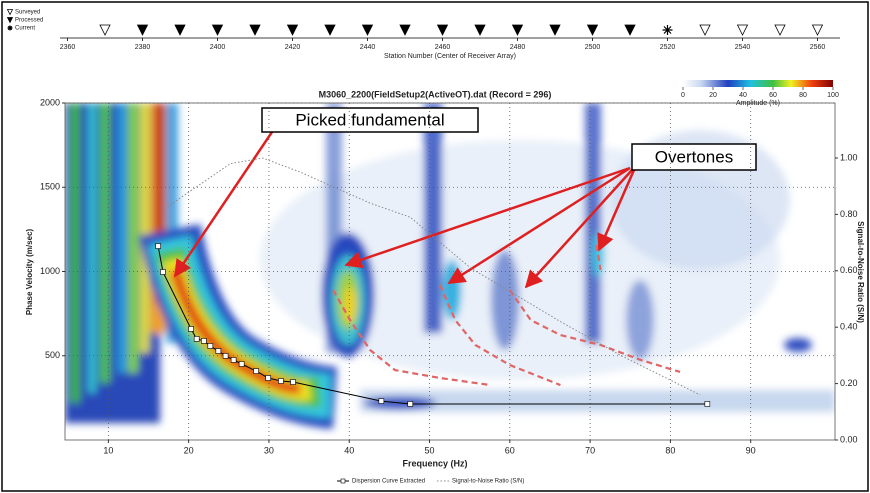 The image size is (870, 493). Describe the element at coordinates (29, 272) in the screenshot. I see `y-axis-label: Phase Velocity (m/sec)` at that location.